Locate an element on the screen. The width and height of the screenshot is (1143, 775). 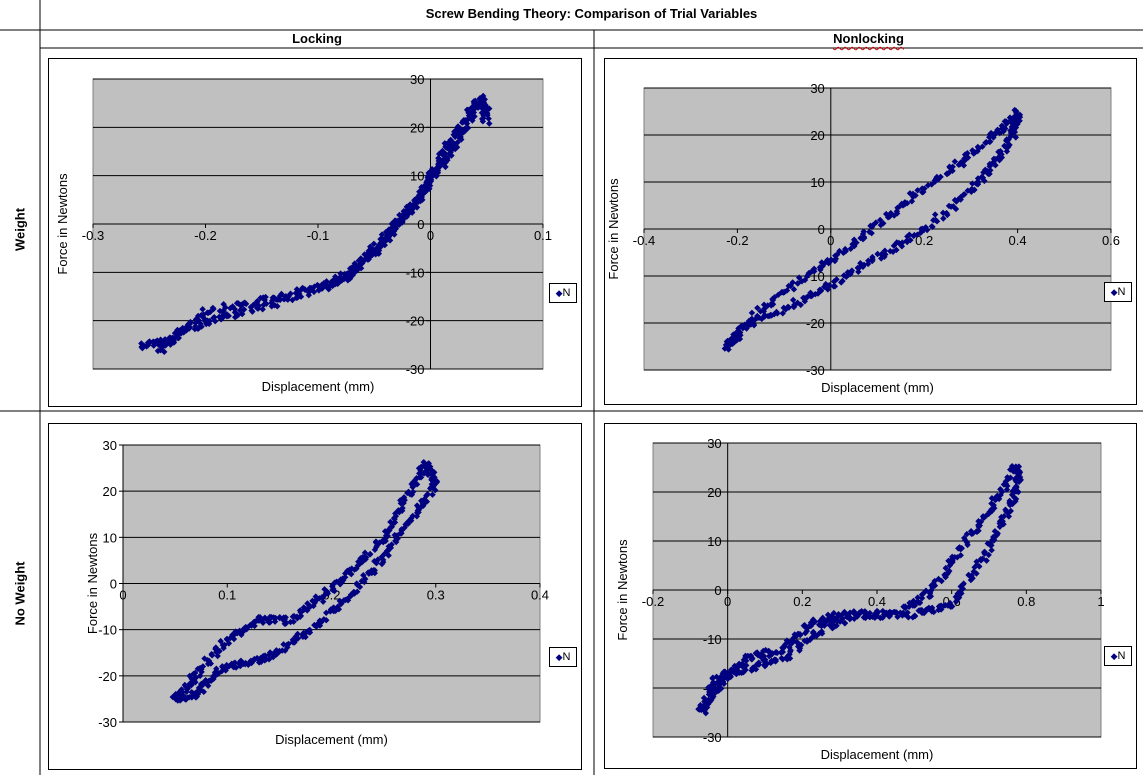
legend: ◆N is located at coordinates (563, 656).